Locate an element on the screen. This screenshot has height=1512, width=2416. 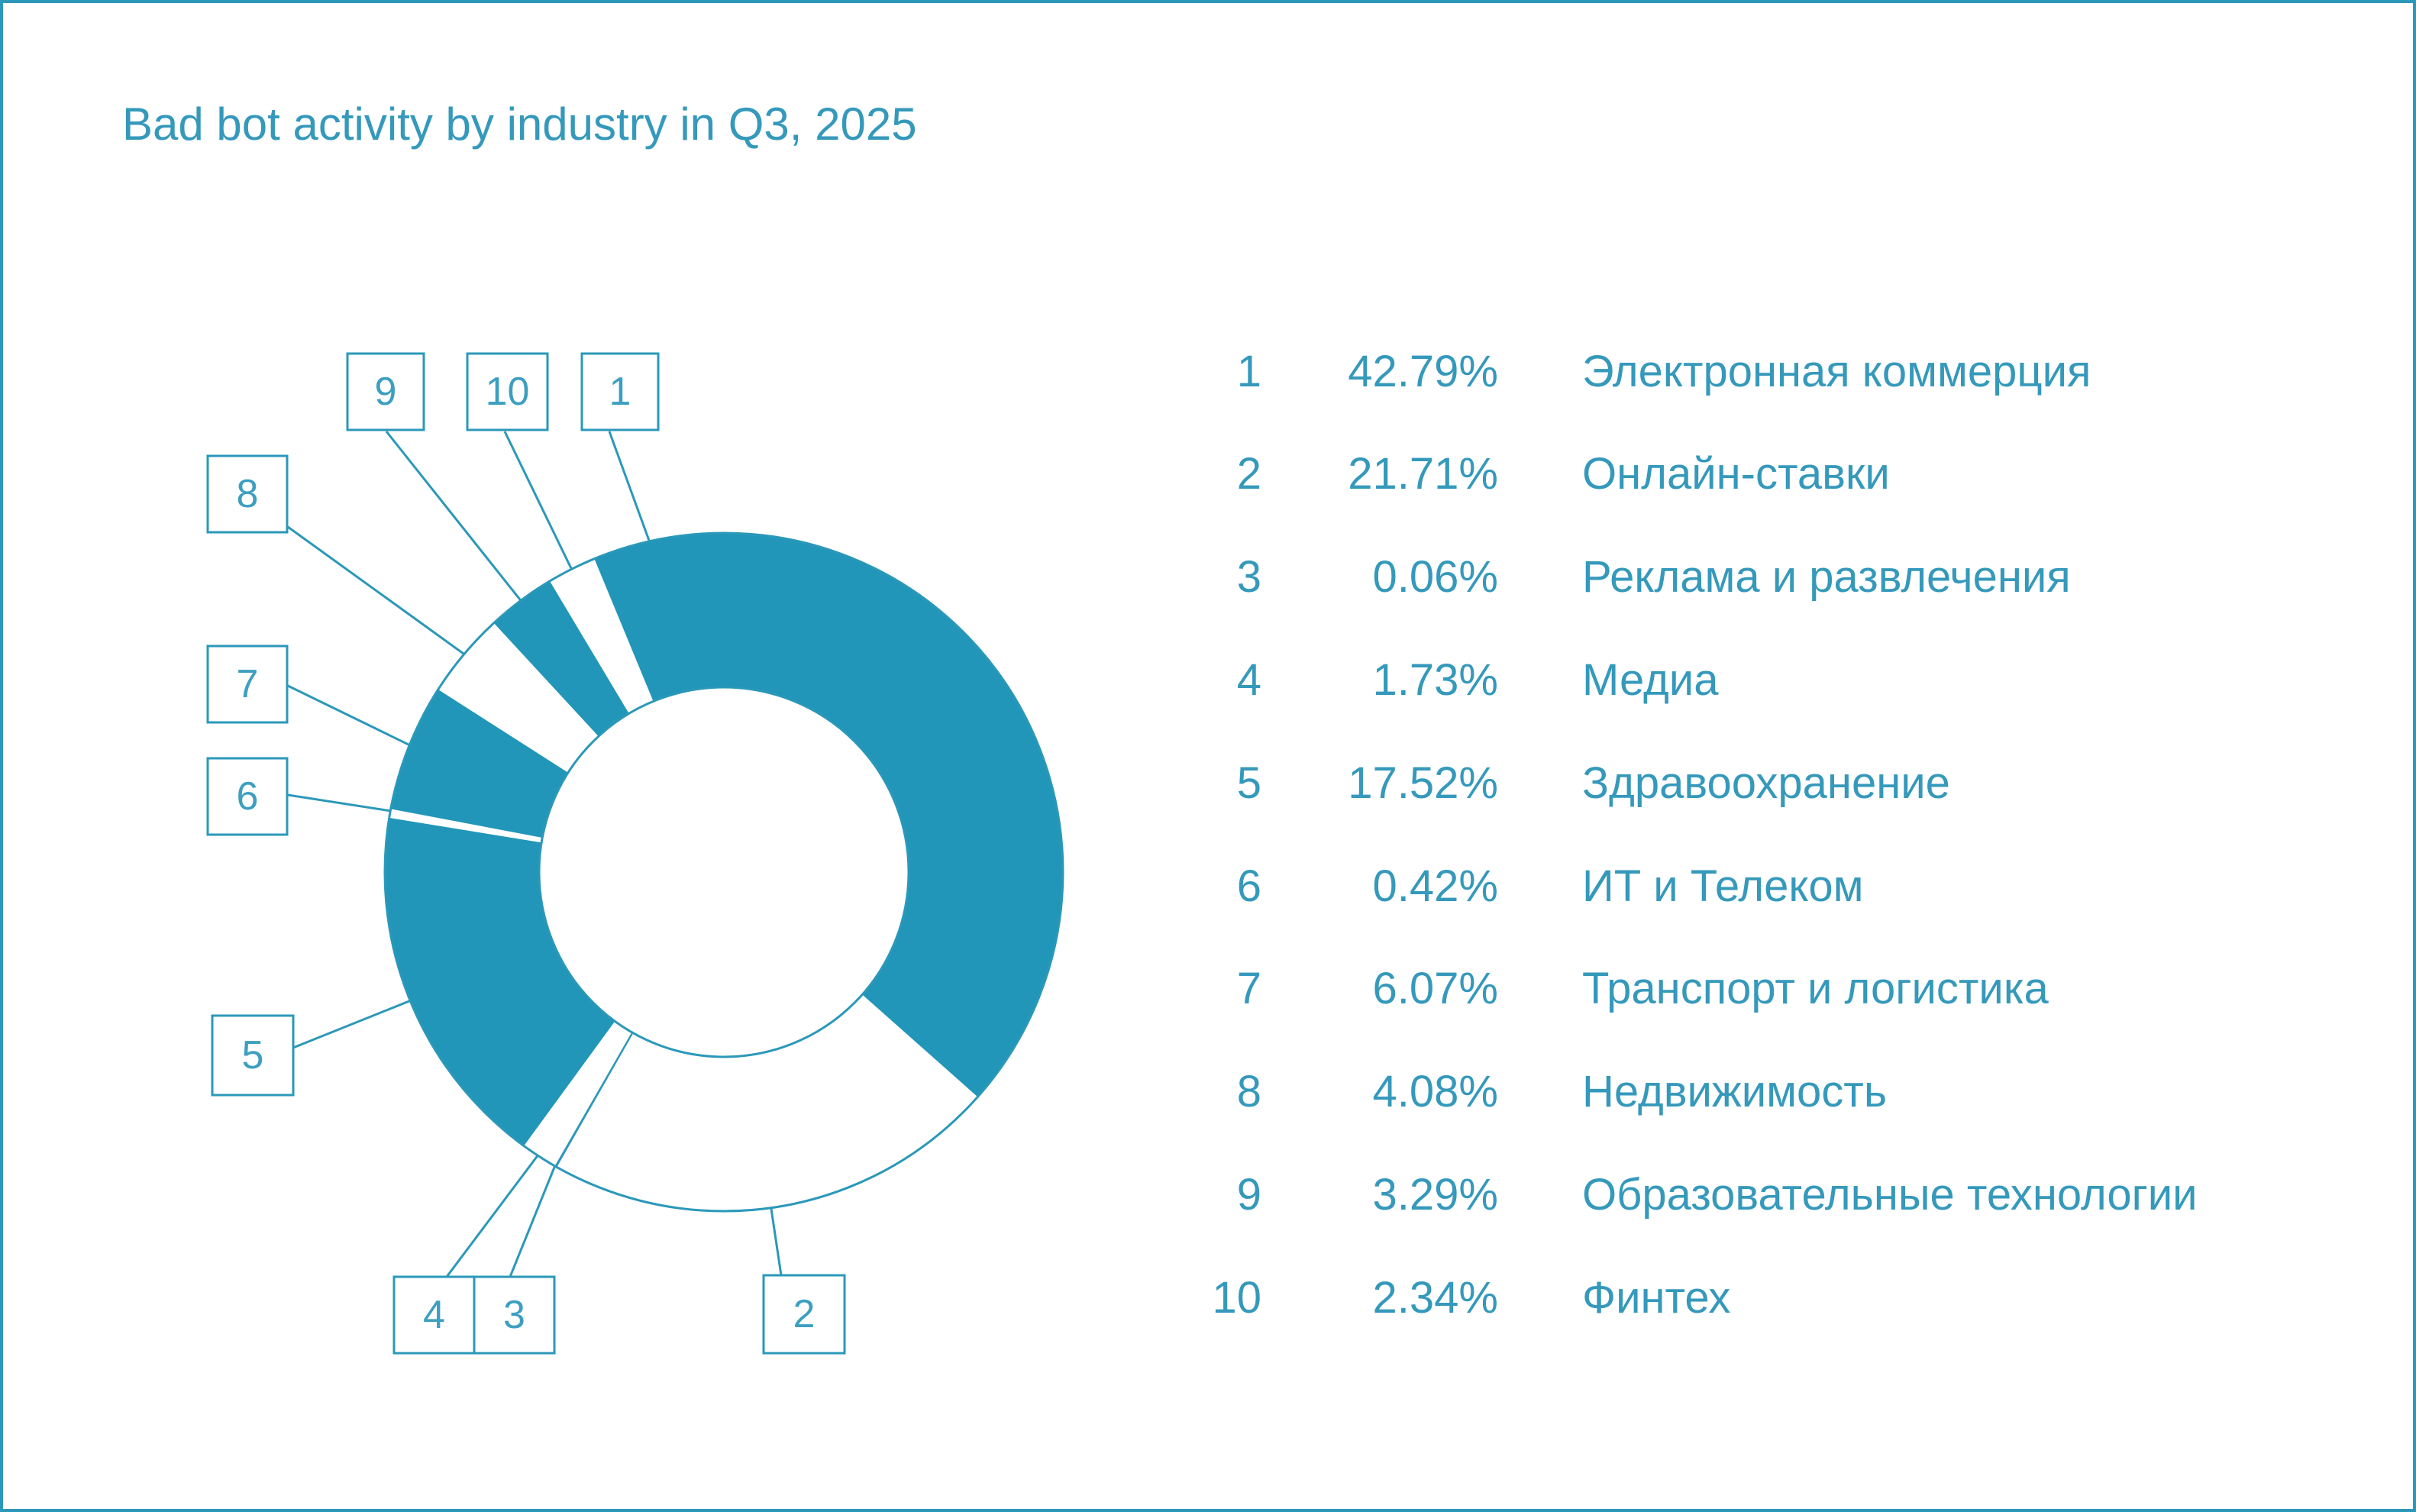
legend-row-1: 1 42.79% Электронная коммерция is located at coordinates (1633, 371).